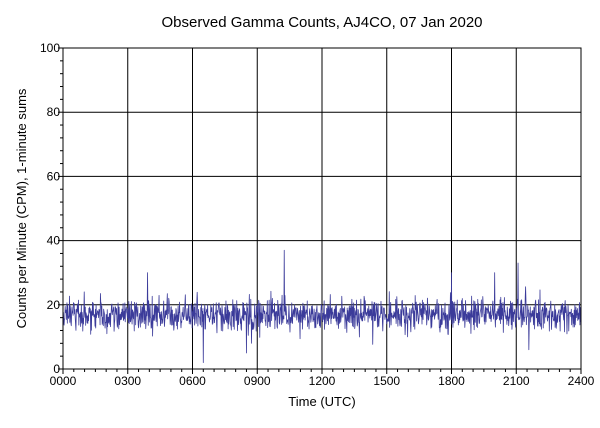 The height and width of the screenshot is (428, 600). What do you see at coordinates (21, 208) in the screenshot?
I see `y-axis-label: Counts per Minute (CPM), 1-minute sums` at bounding box center [21, 208].